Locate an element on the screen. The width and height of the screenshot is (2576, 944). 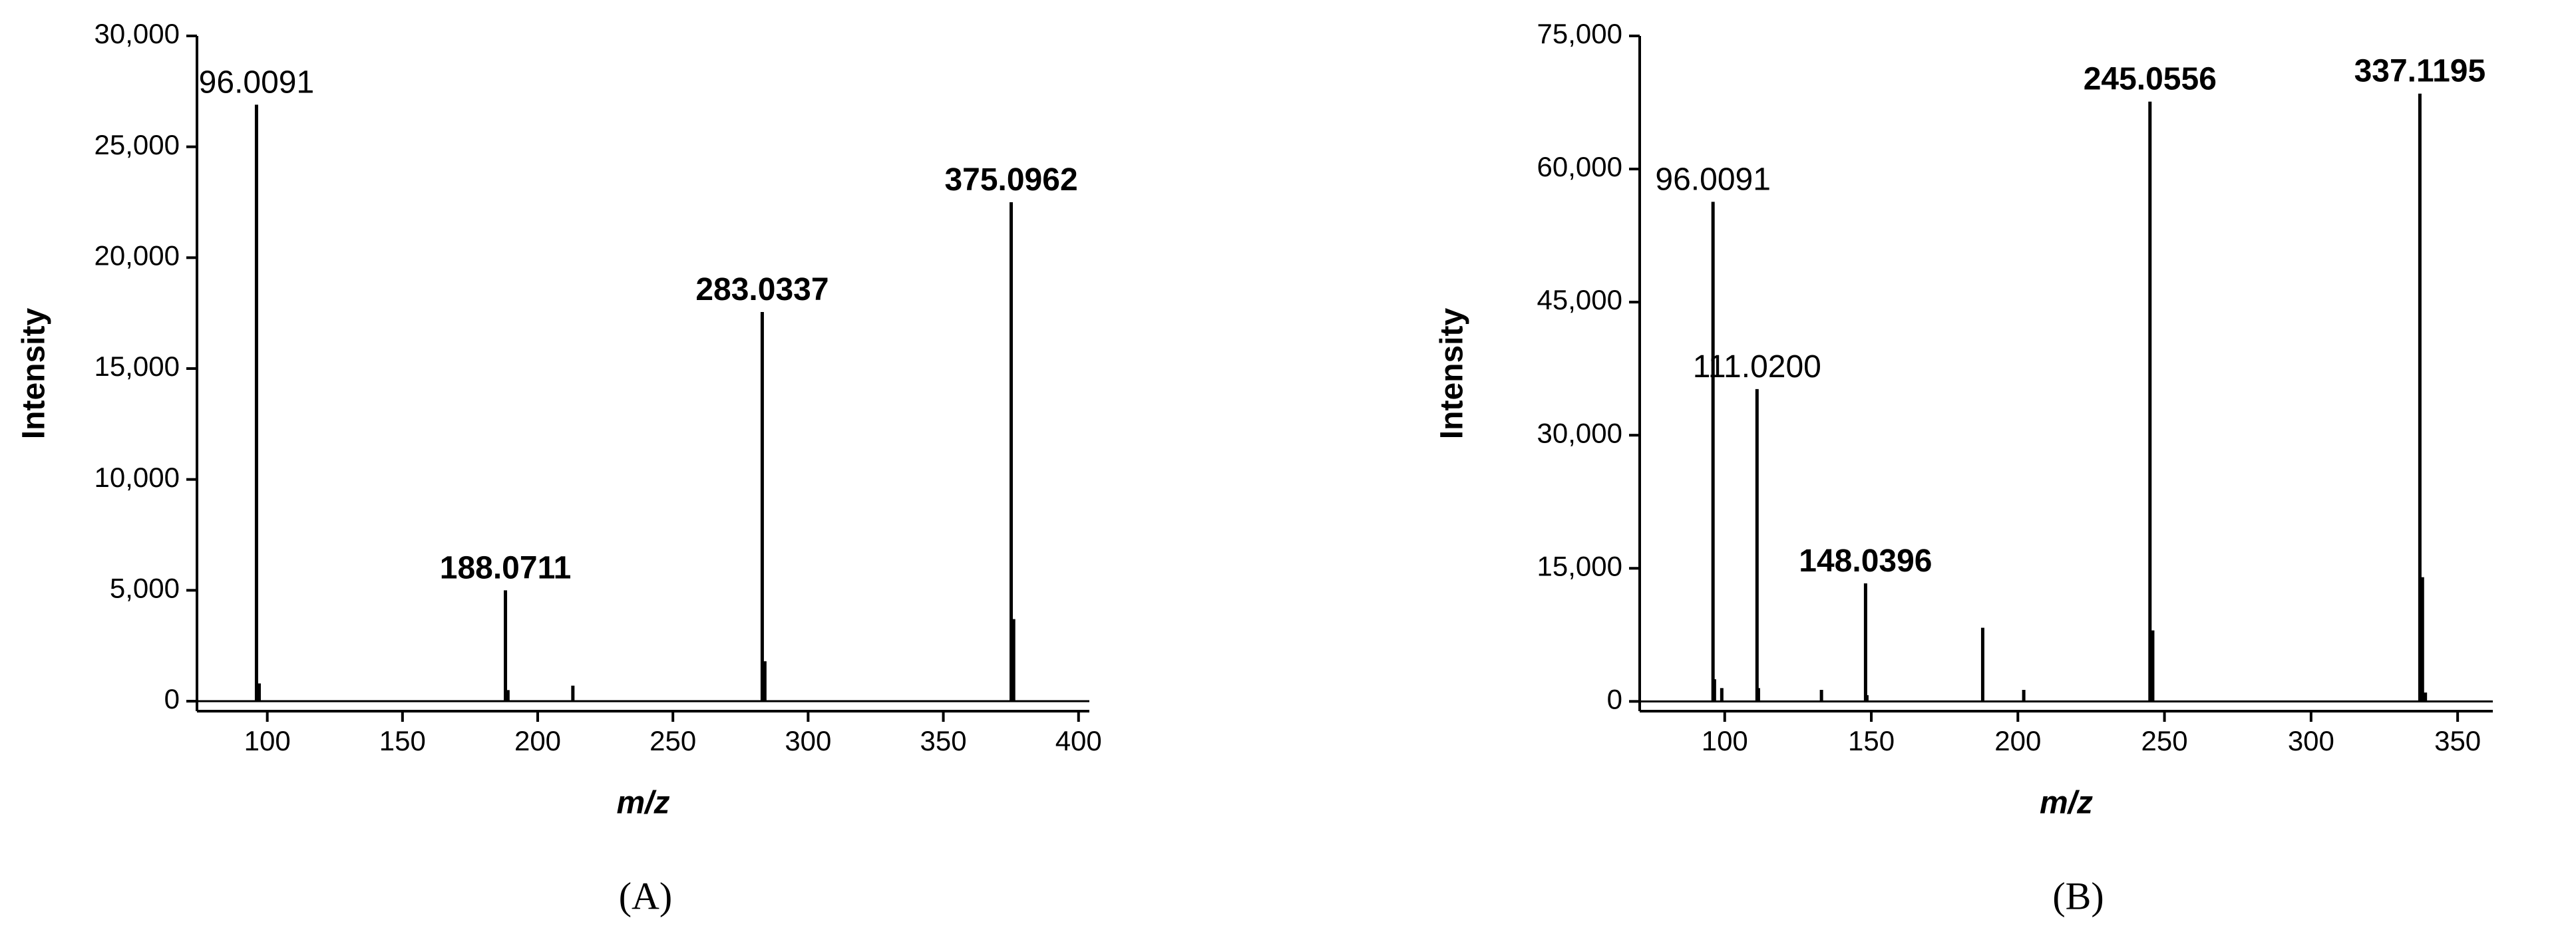
peak-label: 111.0200 is located at coordinates (1757, 367).